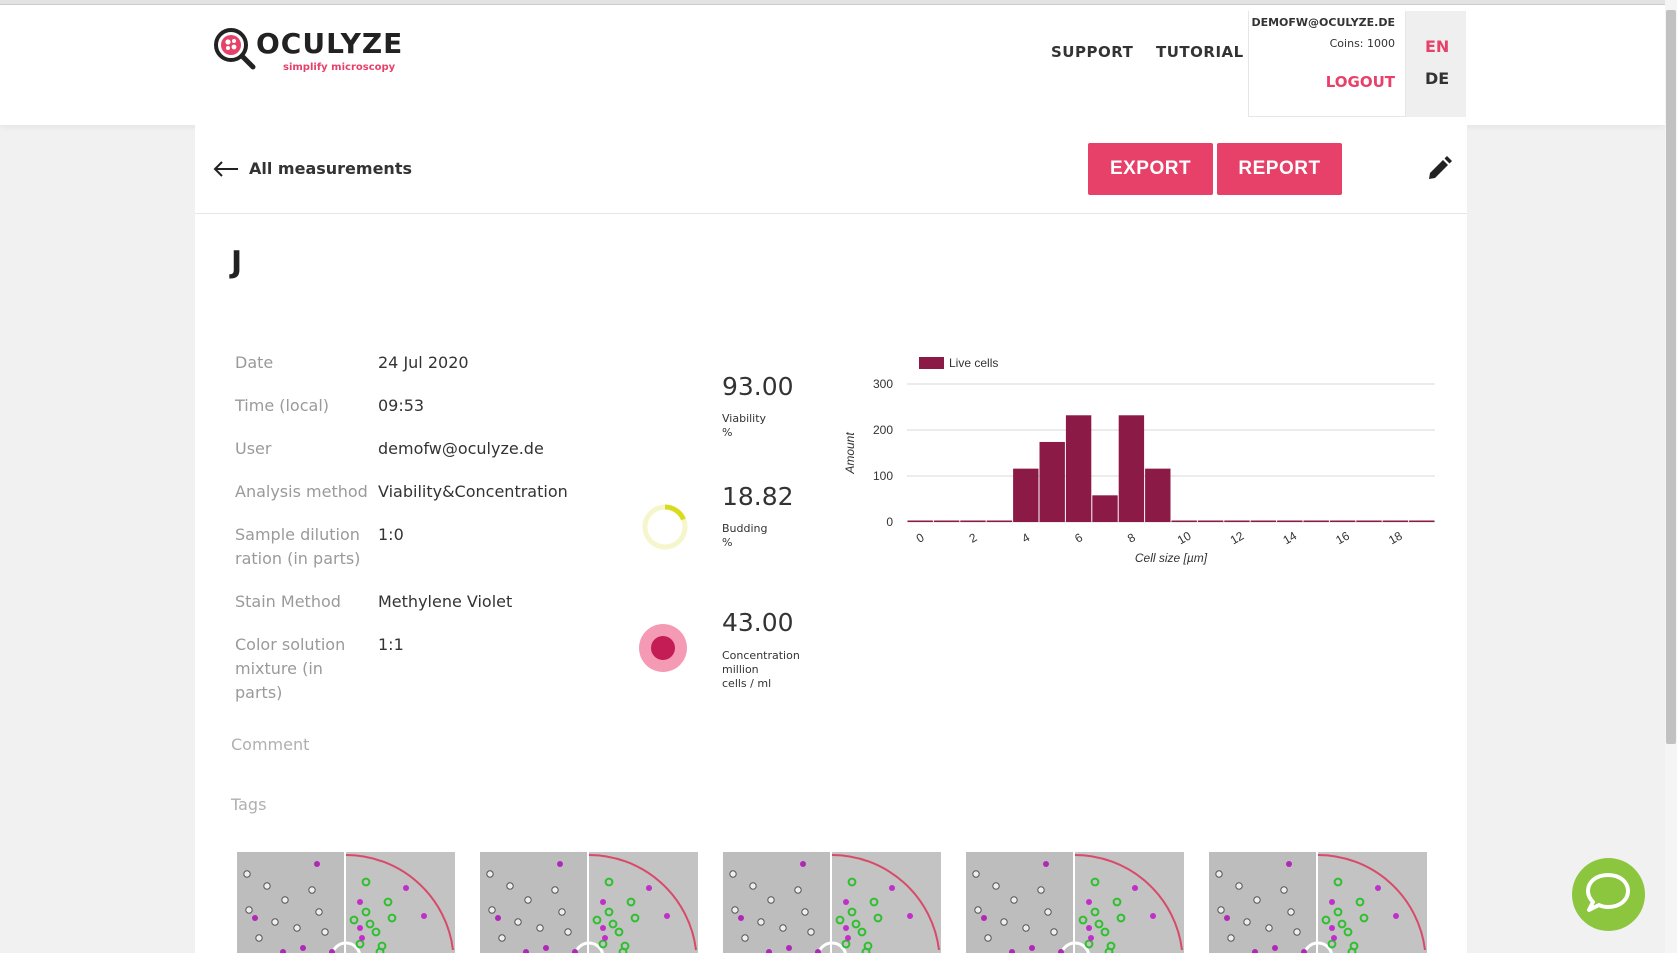 The width and height of the screenshot is (1677, 953). What do you see at coordinates (237, 262) in the screenshot?
I see `measurement-title: J` at bounding box center [237, 262].